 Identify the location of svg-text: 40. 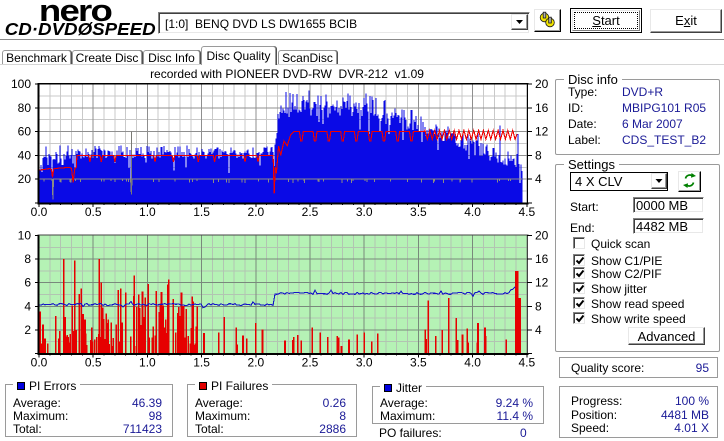
(25, 155).